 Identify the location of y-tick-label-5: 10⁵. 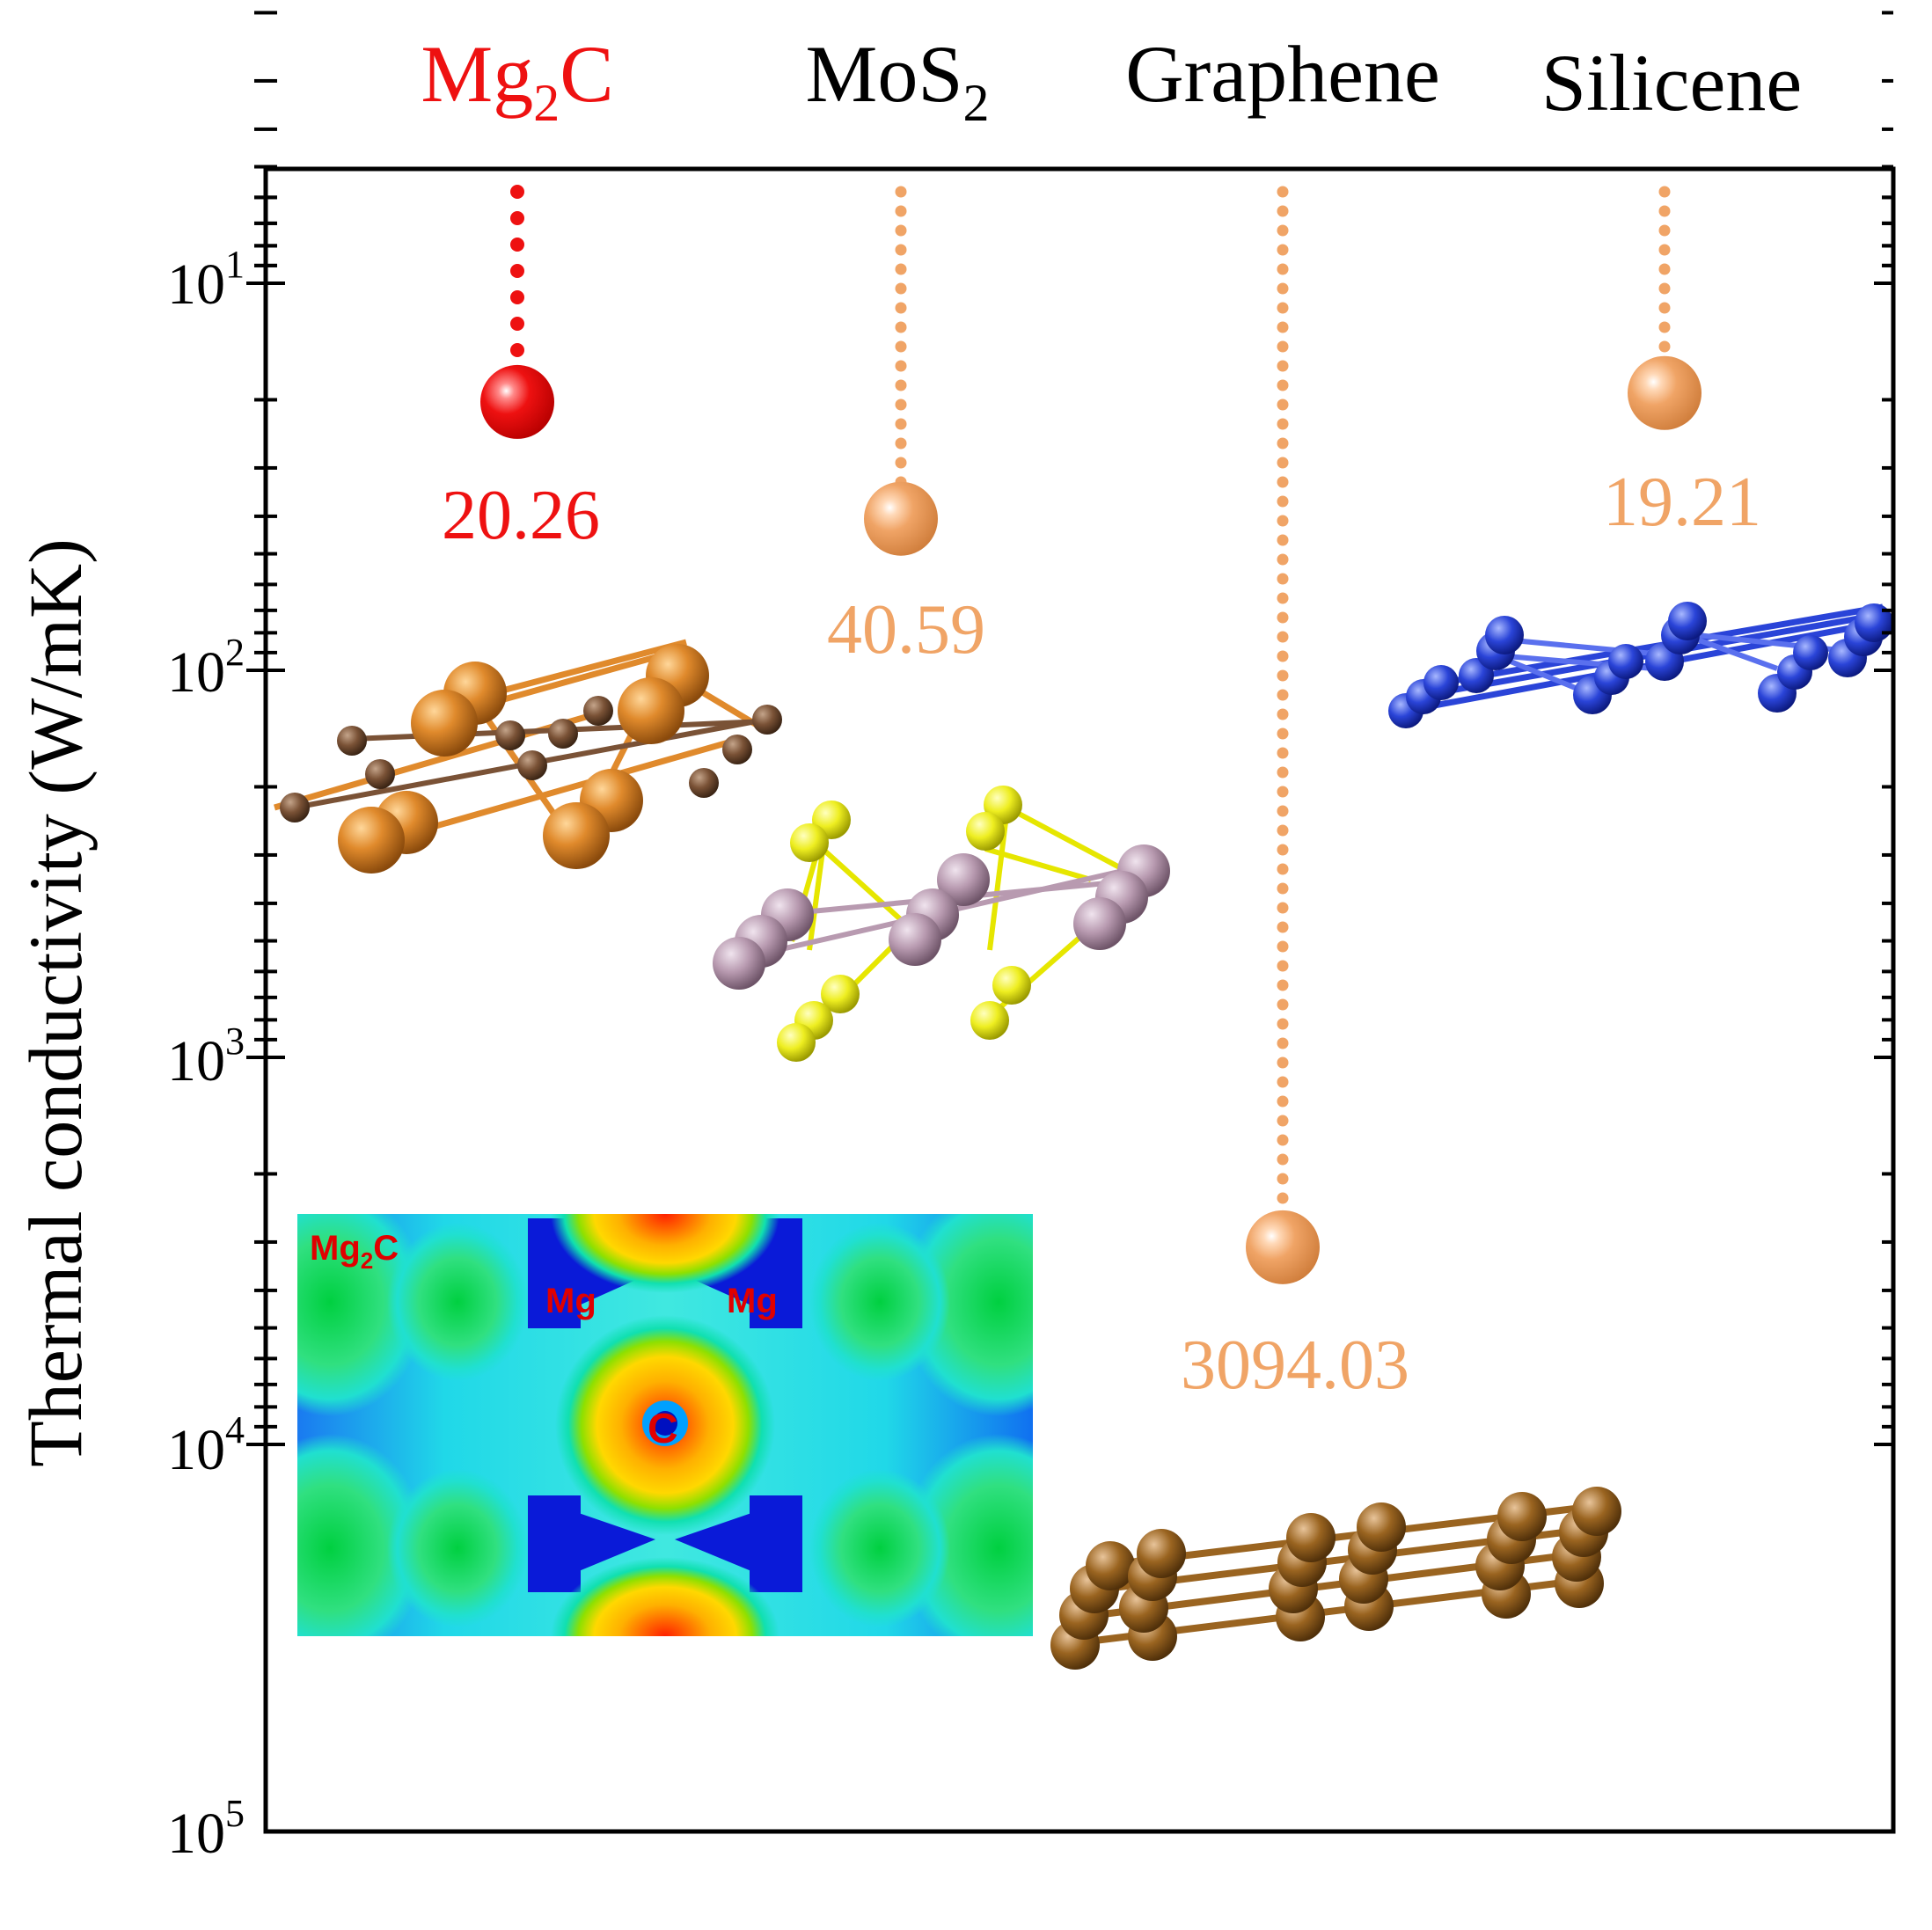
(206, 1829).